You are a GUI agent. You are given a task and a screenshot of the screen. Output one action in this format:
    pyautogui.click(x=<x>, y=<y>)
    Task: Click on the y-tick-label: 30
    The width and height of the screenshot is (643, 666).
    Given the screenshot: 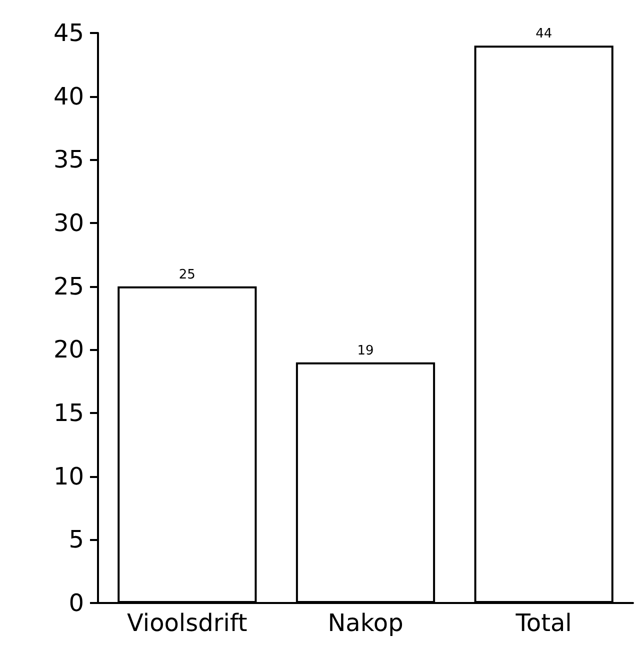 What is the action you would take?
    pyautogui.click(x=68, y=223)
    